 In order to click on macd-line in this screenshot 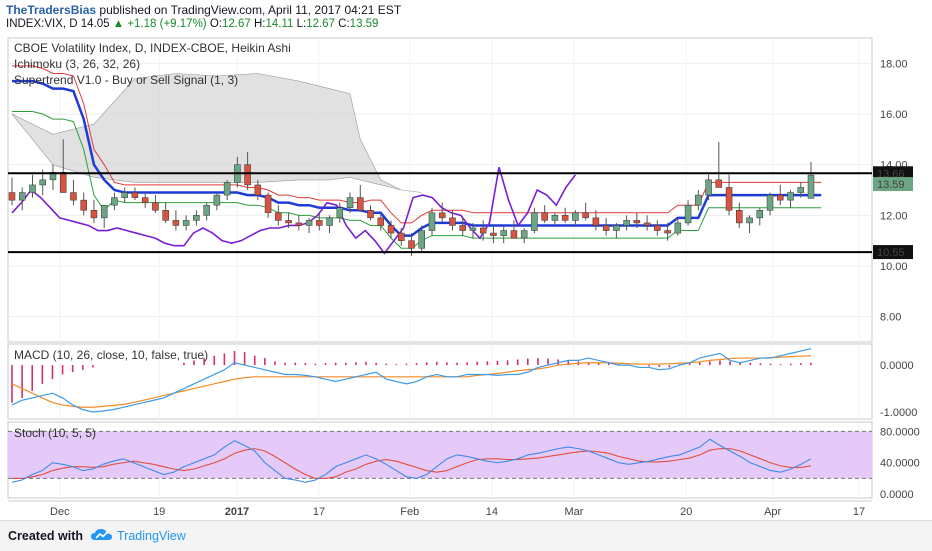, I will do `click(411, 380)`.